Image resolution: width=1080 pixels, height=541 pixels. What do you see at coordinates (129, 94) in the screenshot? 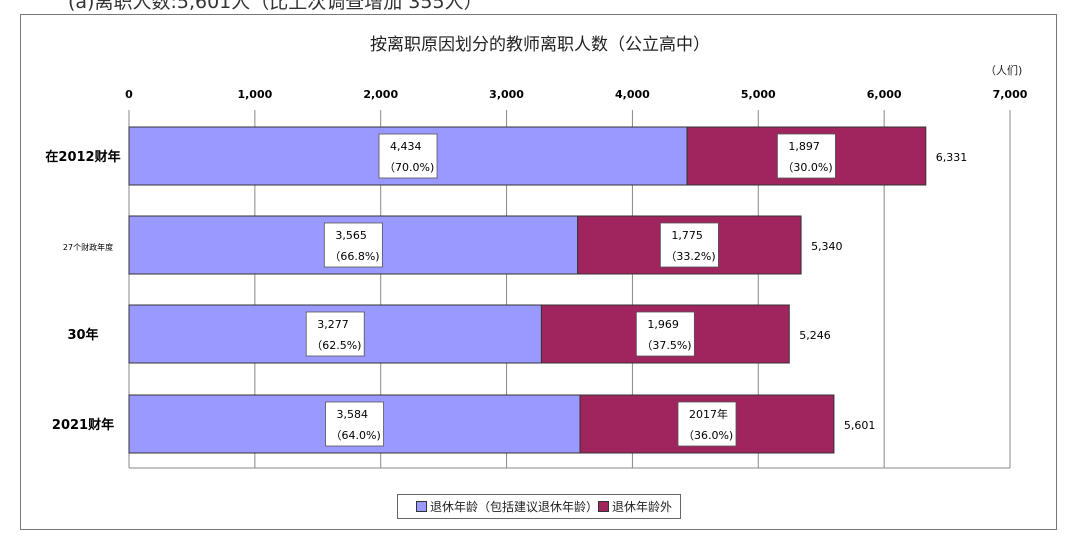
I see `x-tick-label: 0` at bounding box center [129, 94].